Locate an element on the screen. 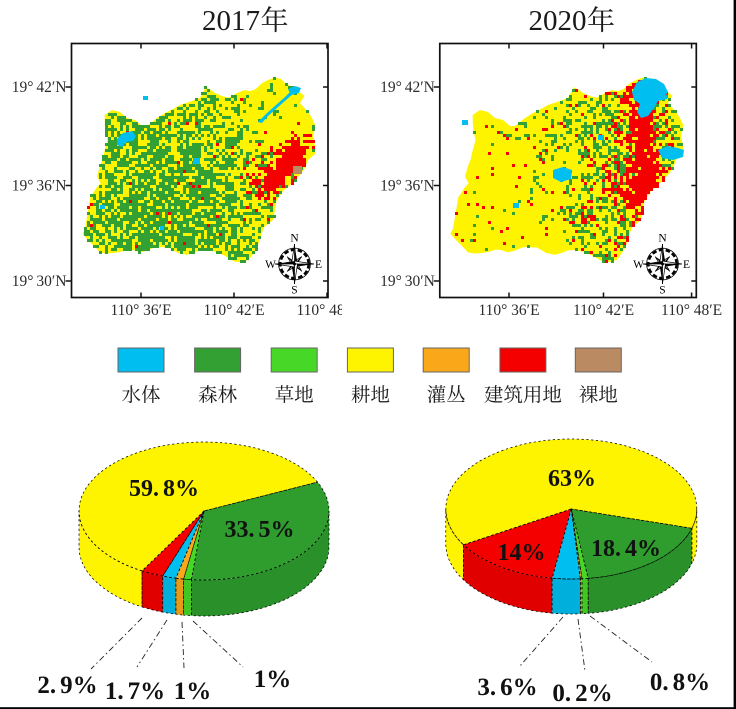 Image resolution: width=736 pixels, height=709 pixels. svg-text: 2020 is located at coordinates (558, 21).